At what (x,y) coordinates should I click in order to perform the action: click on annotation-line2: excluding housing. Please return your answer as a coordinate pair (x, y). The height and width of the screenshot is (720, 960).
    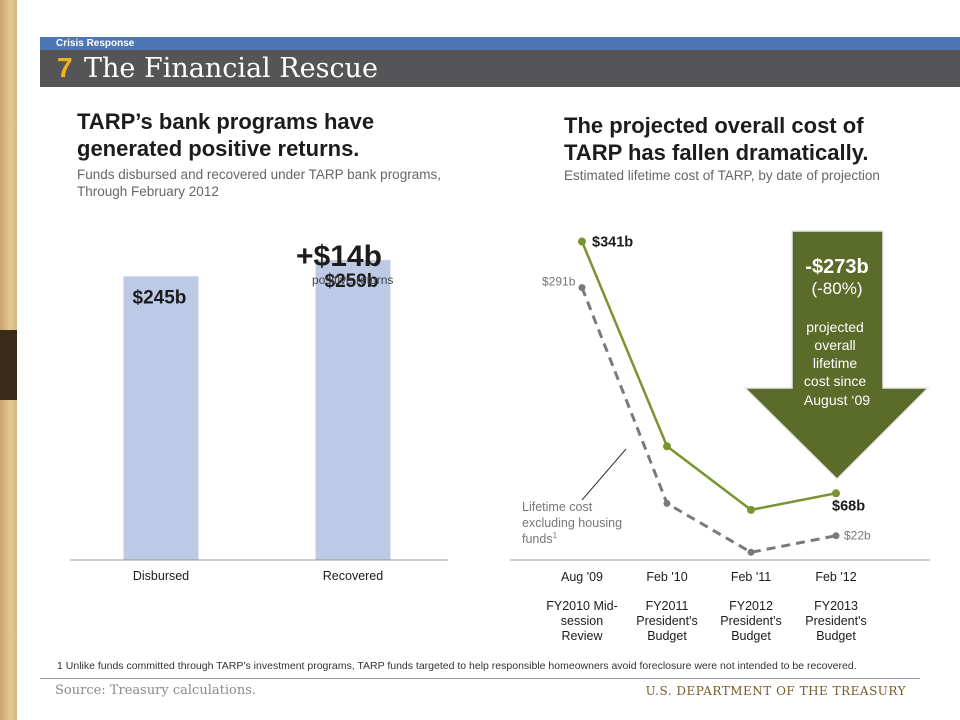
    Looking at the image, I should click on (572, 523).